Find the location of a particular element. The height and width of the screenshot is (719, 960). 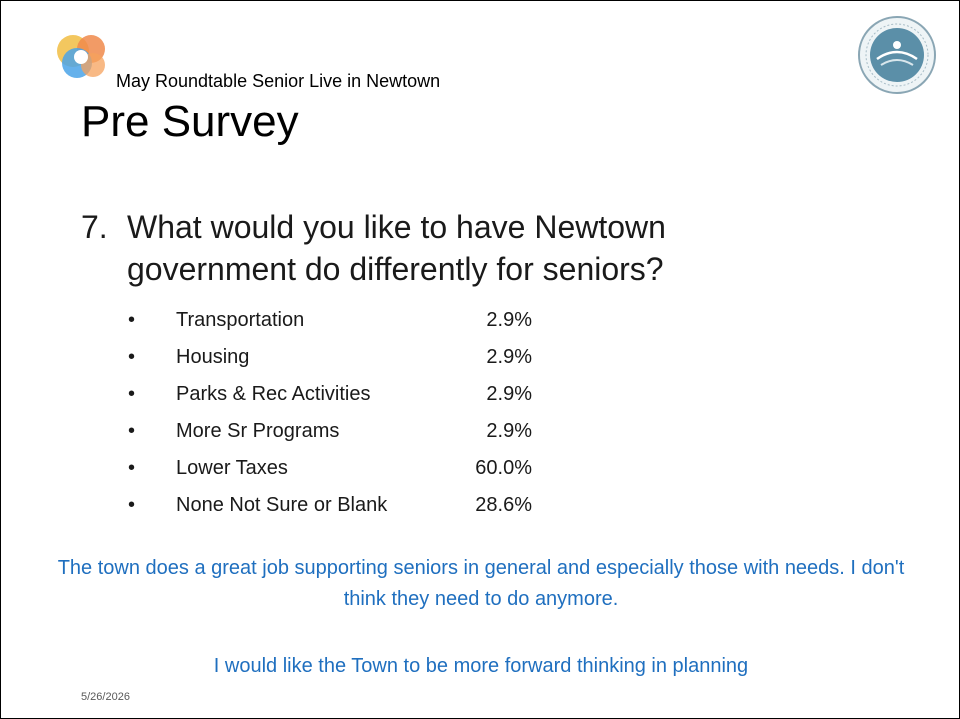

seal-icon is located at coordinates (897, 55).